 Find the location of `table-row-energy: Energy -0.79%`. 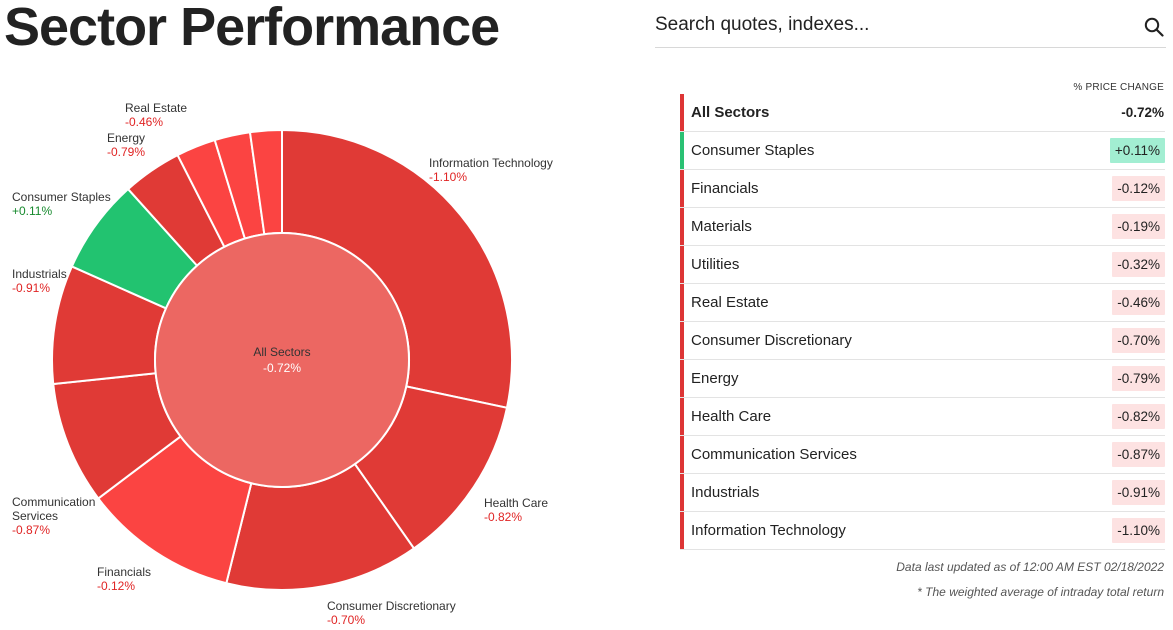

table-row-energy: Energy -0.79% is located at coordinates (922, 379).